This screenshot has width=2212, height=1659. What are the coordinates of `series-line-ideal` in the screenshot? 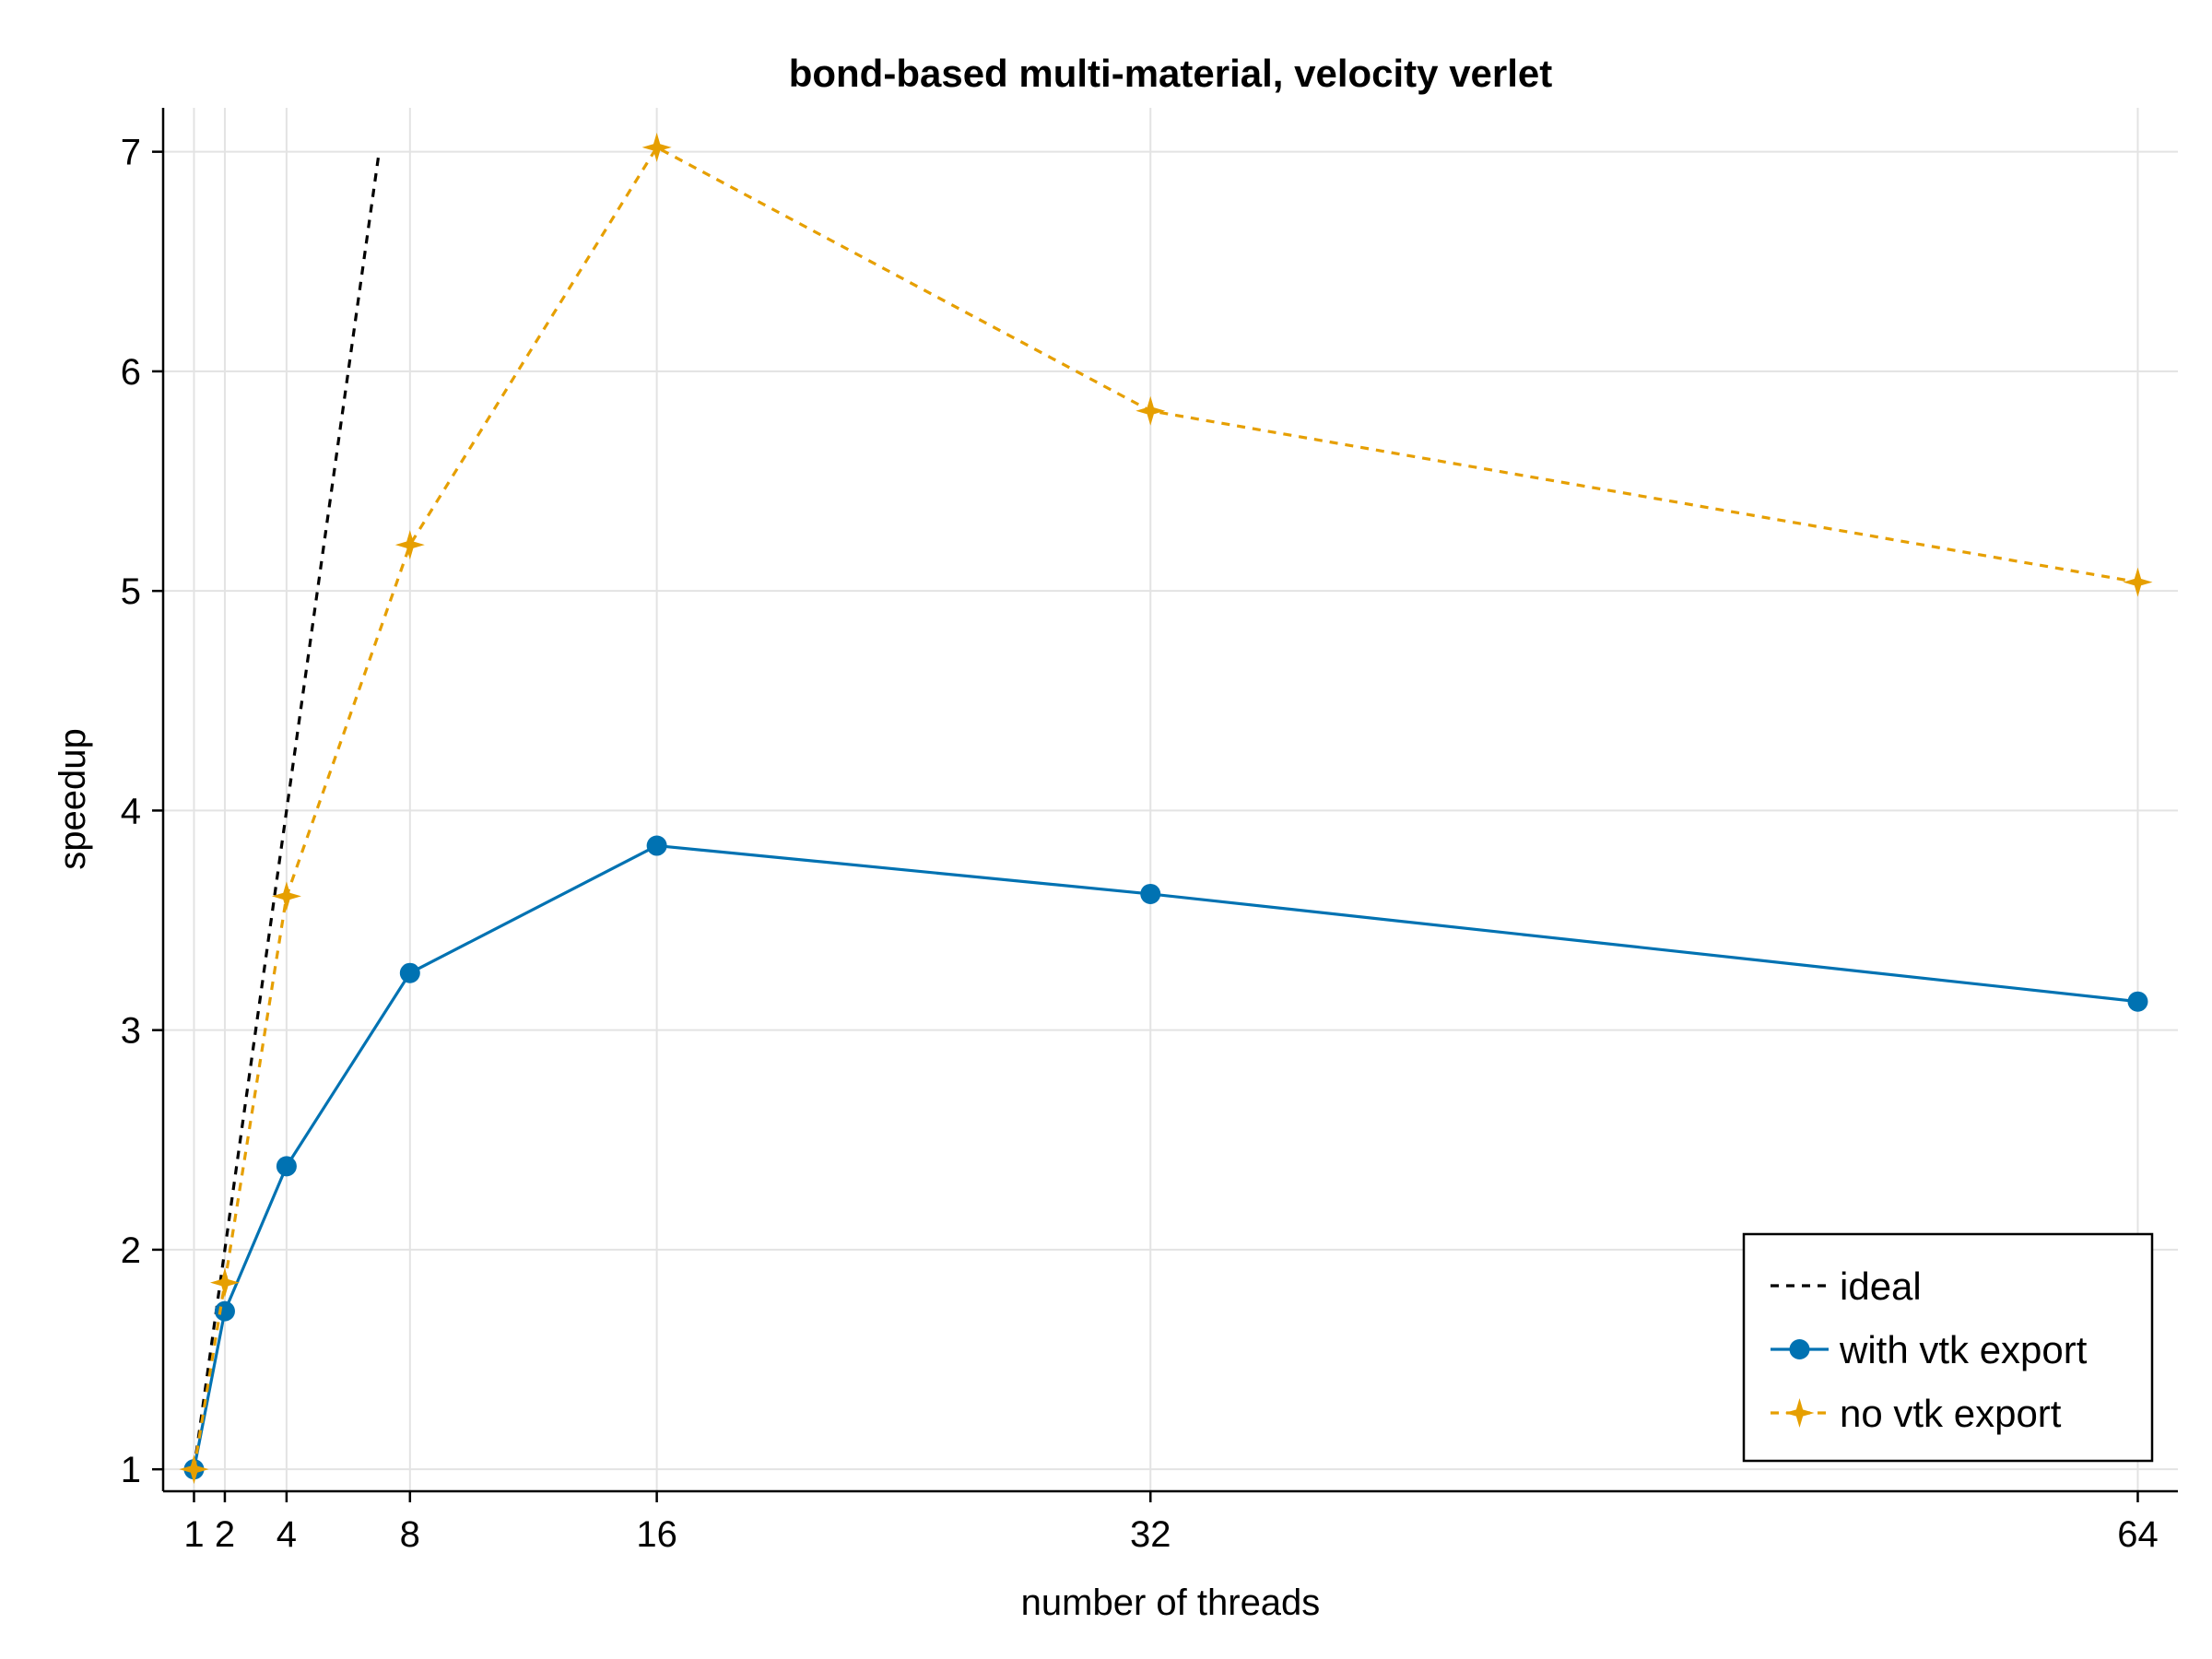 It's located at (286, 810).